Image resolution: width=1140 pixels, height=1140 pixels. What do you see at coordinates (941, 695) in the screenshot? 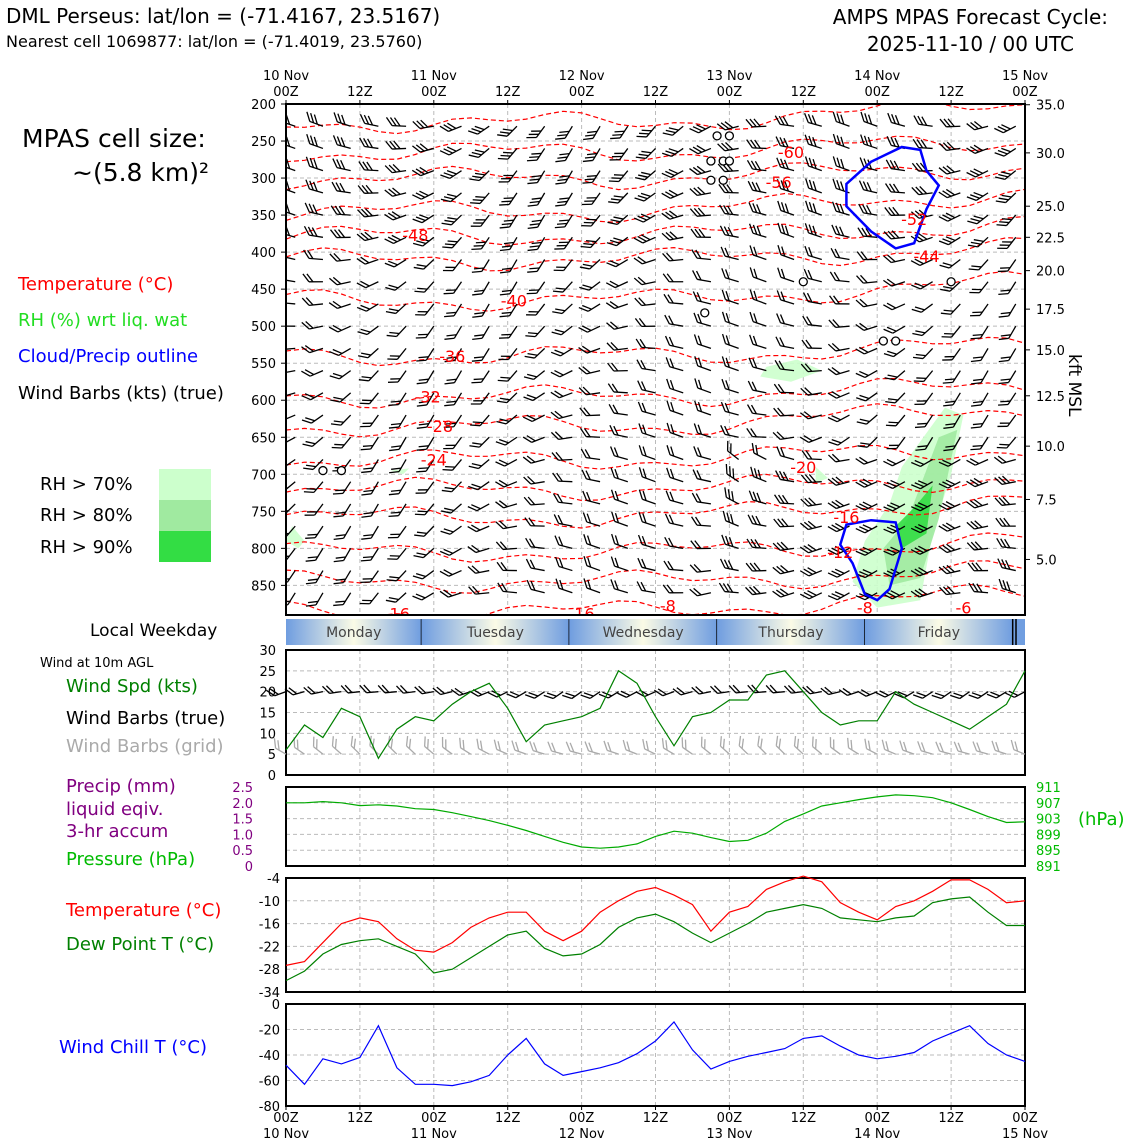
I see `wind-barb-true` at bounding box center [941, 695].